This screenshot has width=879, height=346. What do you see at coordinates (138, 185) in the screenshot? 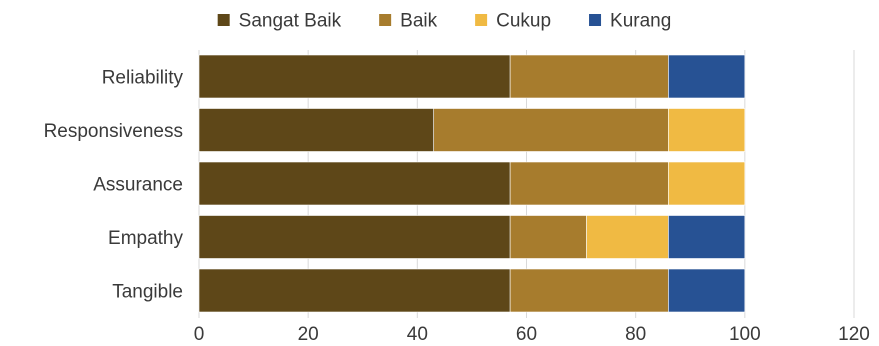
I see `category-label-assurance: Assurance` at bounding box center [138, 185].